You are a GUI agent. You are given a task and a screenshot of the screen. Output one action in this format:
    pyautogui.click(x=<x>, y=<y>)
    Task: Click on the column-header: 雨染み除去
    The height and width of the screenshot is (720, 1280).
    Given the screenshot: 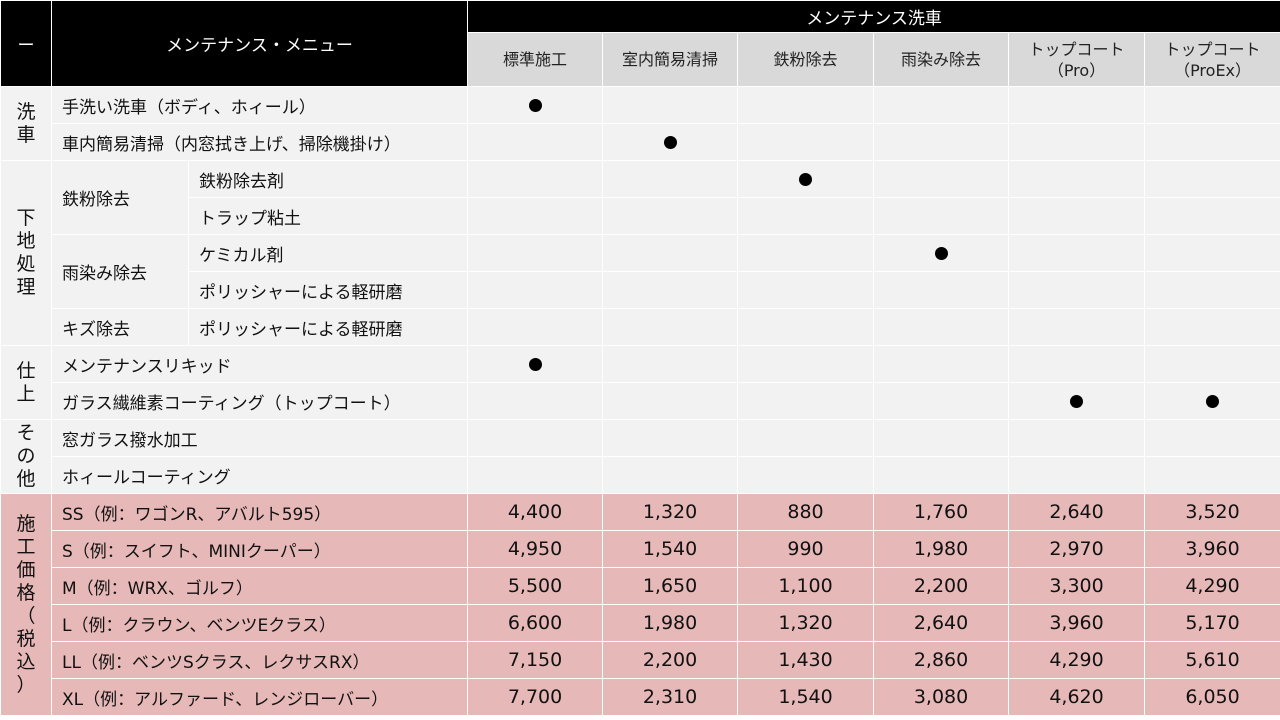 What is the action you would take?
    pyautogui.click(x=941, y=59)
    